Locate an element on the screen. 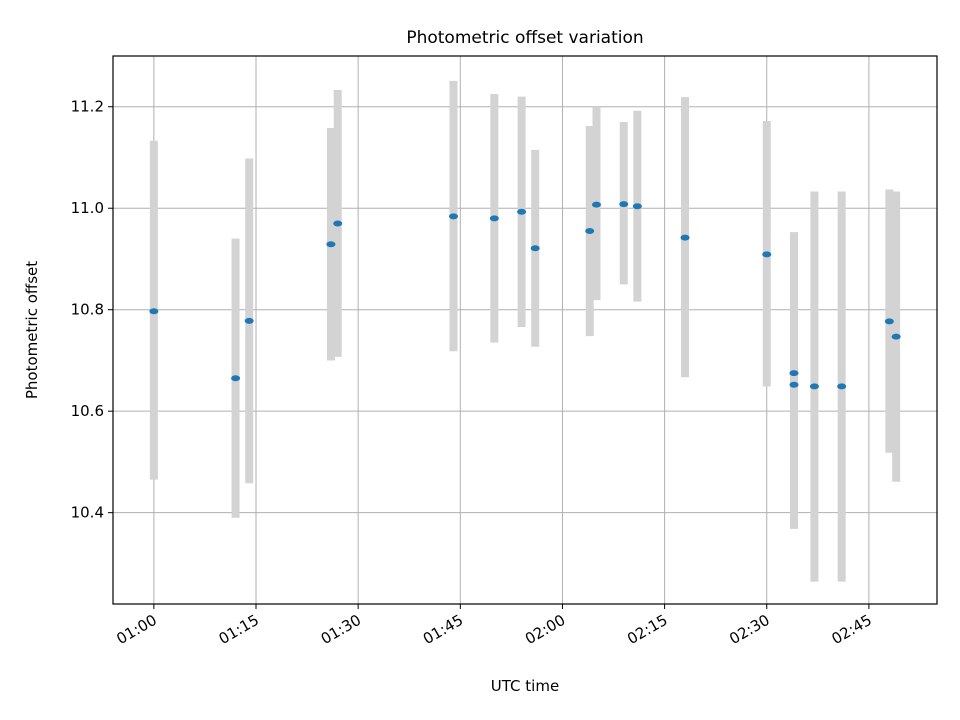  y-axis: 10.4 10.6 10.8 11.0 11.2 is located at coordinates (92, 310).